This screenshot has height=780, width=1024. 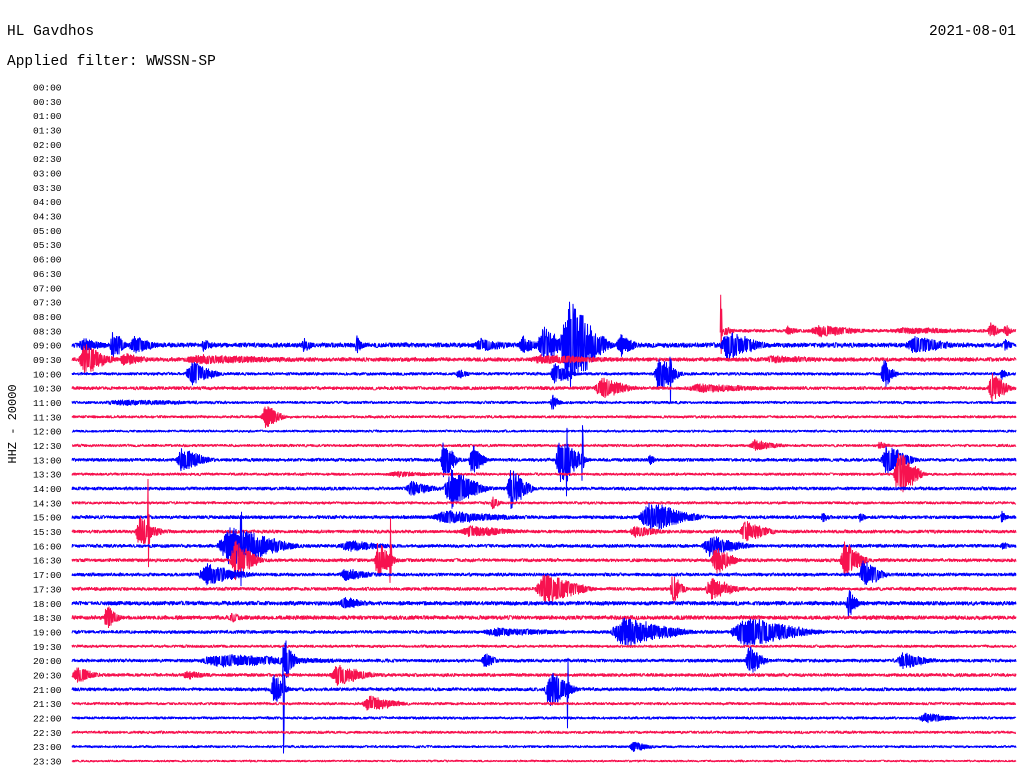 I want to click on time-label: 18:00, so click(x=47, y=604).